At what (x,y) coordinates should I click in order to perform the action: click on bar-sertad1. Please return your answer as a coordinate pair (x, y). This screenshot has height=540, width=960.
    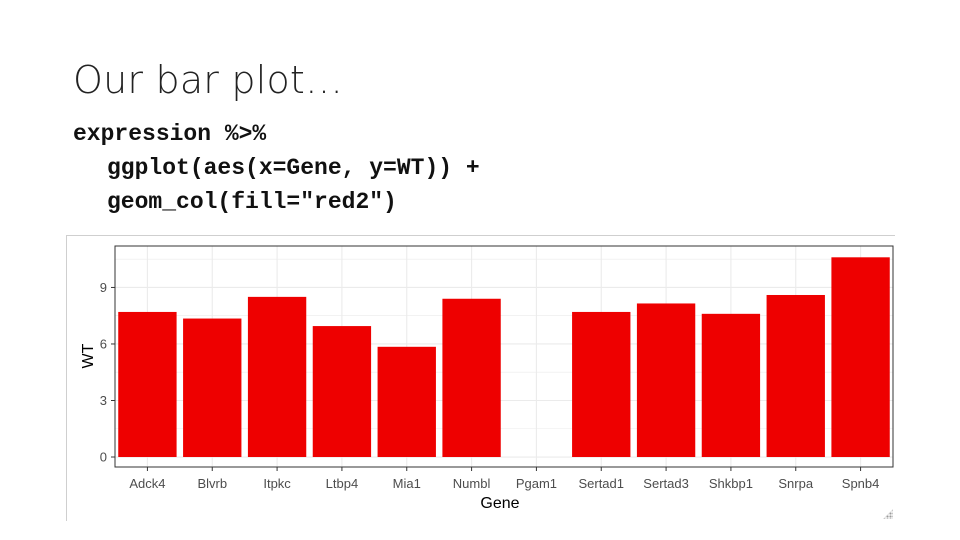
    Looking at the image, I should click on (601, 384).